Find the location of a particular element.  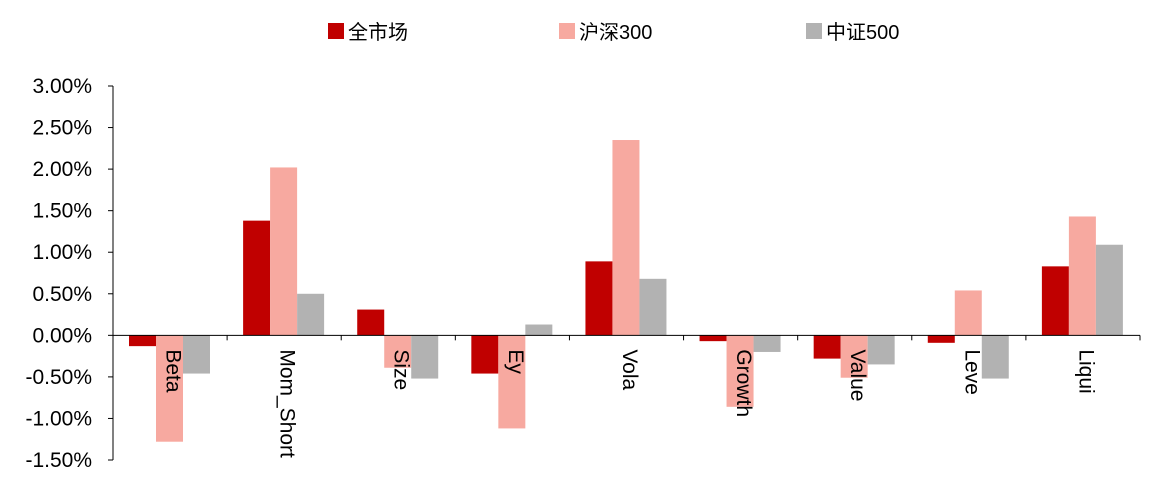

y-tick-label: 2.00% is located at coordinates (62, 169).